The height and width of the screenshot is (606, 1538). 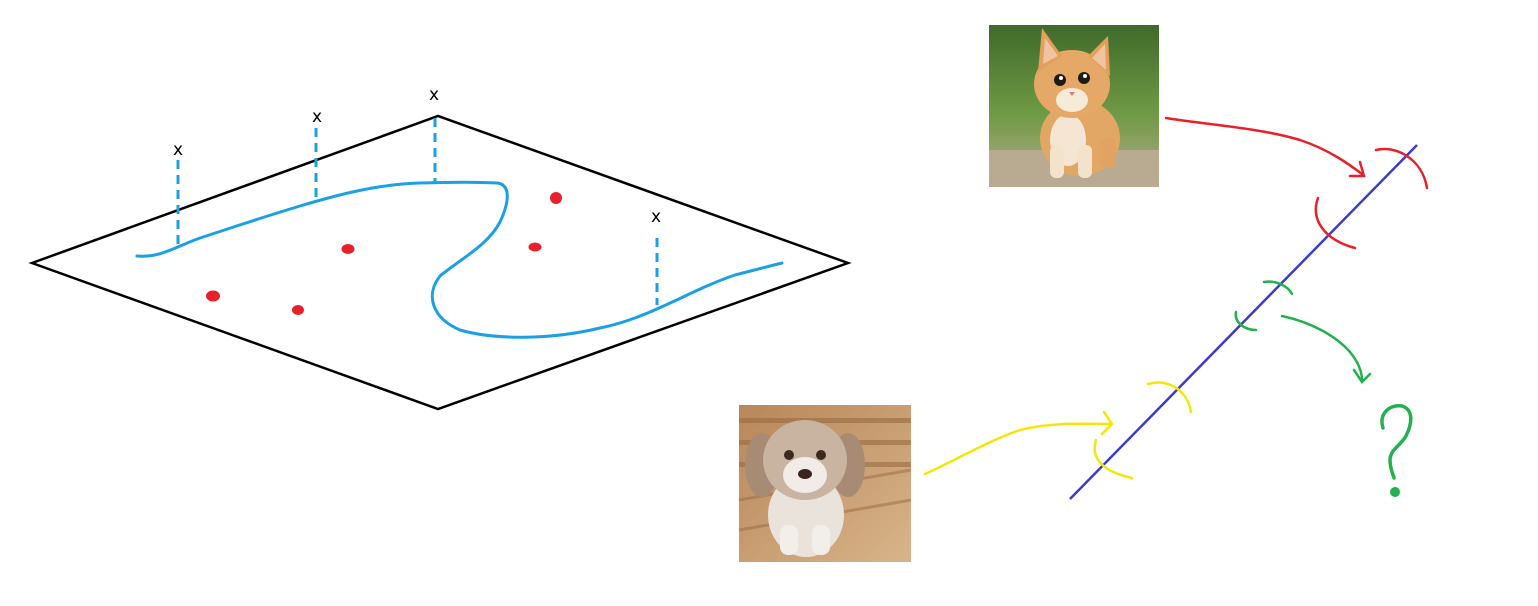 What do you see at coordinates (1396, 450) in the screenshot?
I see `question-mark-icon` at bounding box center [1396, 450].